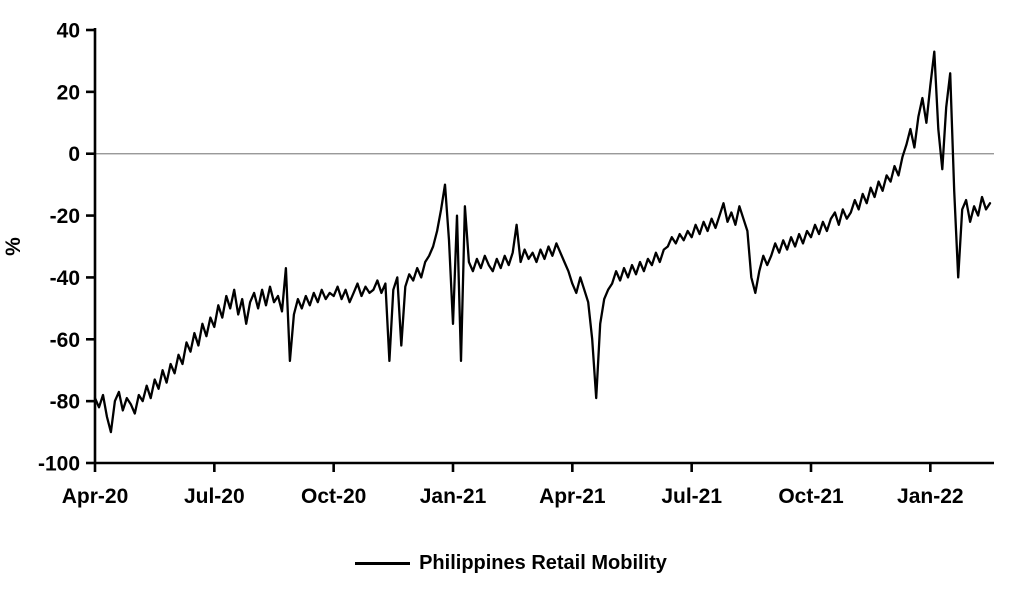 This screenshot has width=1022, height=595. What do you see at coordinates (95, 496) in the screenshot?
I see `x-axis-tick-label: Apr-20` at bounding box center [95, 496].